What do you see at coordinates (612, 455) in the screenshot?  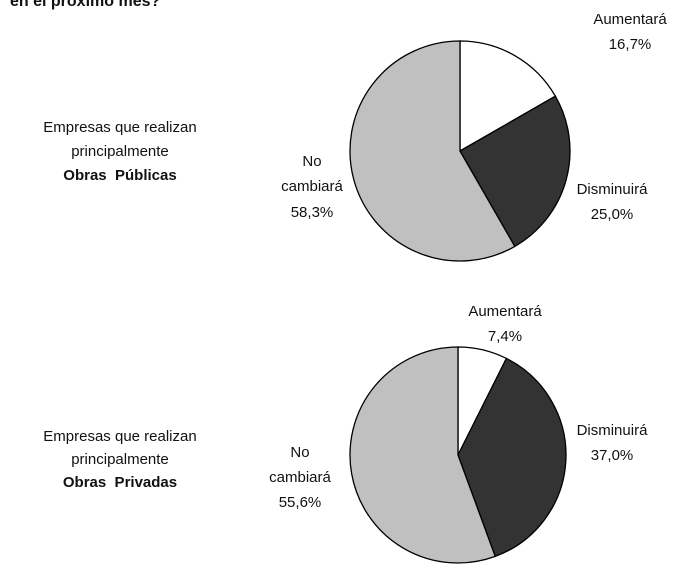 I see `slice-value-label: 37,0%` at bounding box center [612, 455].